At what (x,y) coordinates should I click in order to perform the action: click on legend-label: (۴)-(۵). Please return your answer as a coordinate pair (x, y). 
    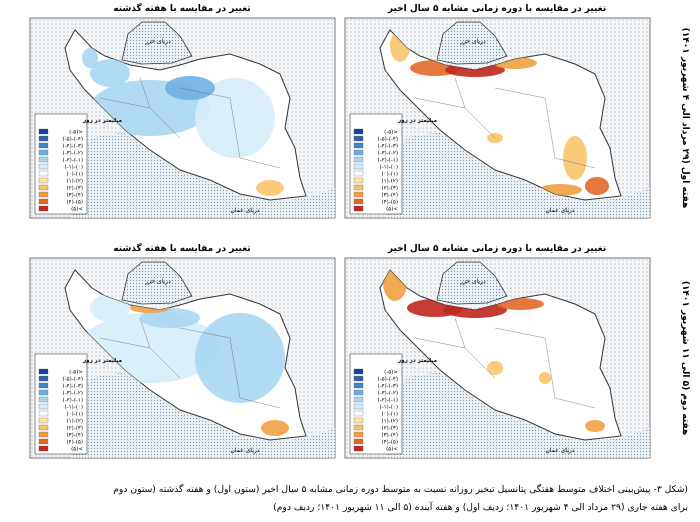
    Looking at the image, I should click on (390, 203).